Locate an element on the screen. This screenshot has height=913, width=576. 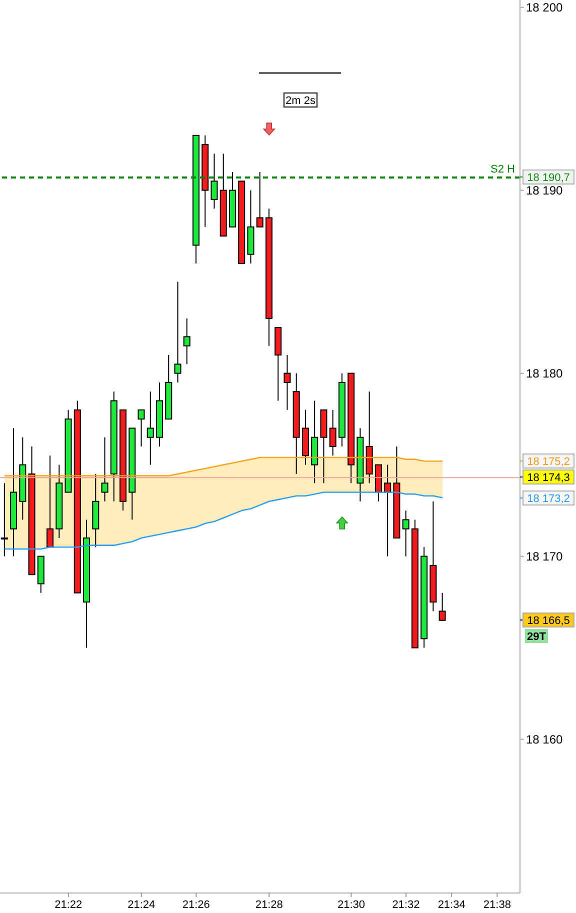
y-tick-label: 18 170 is located at coordinates (545, 557).